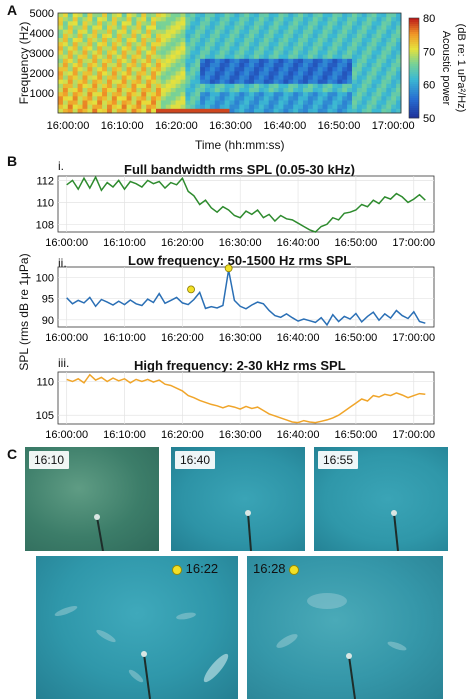 This screenshot has height=699, width=474. Describe the element at coordinates (122, 126) in the screenshot. I see `spectrogram-x-tick-label: 16:10:00` at that location.